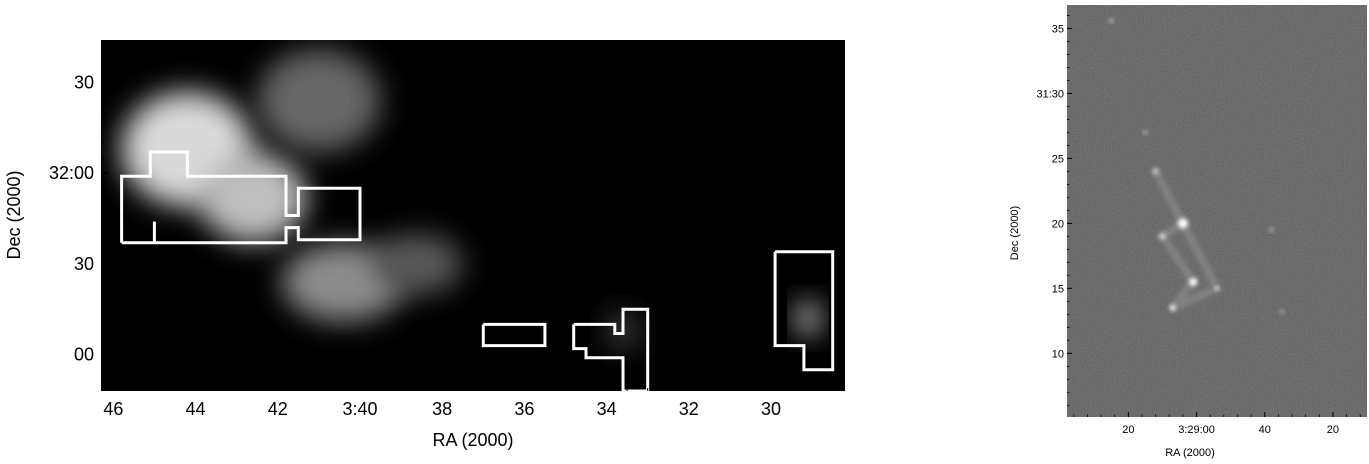 Image resolution: width=1369 pixels, height=464 pixels. Describe the element at coordinates (278, 409) in the screenshot. I see `x-tick-label: 42` at that location.